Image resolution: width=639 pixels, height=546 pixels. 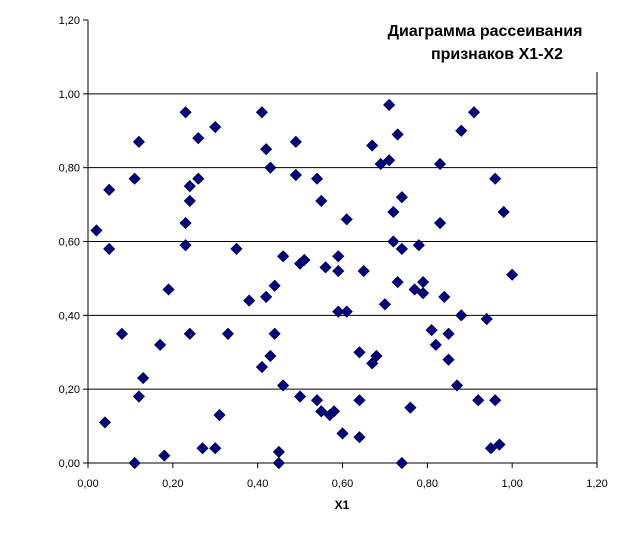 I want to click on y-tick-label: 0,80, so click(x=69, y=169).